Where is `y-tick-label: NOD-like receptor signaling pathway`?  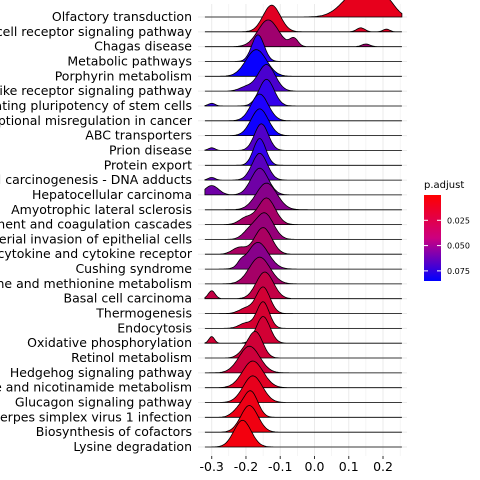
y-tick-label: NOD-like receptor signaling pathway is located at coordinates (96, 90).